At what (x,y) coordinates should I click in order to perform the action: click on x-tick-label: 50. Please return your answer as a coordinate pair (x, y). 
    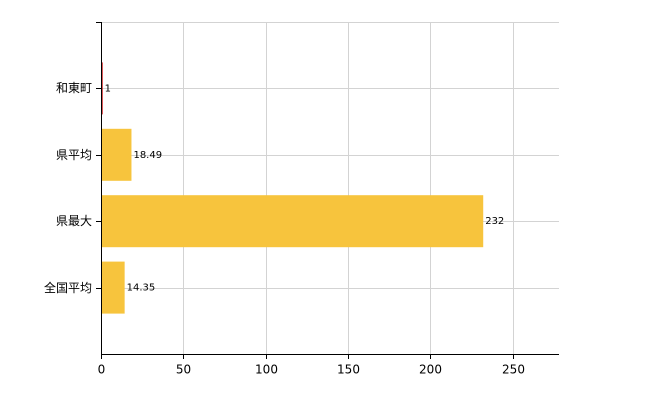
    Looking at the image, I should click on (183, 370).